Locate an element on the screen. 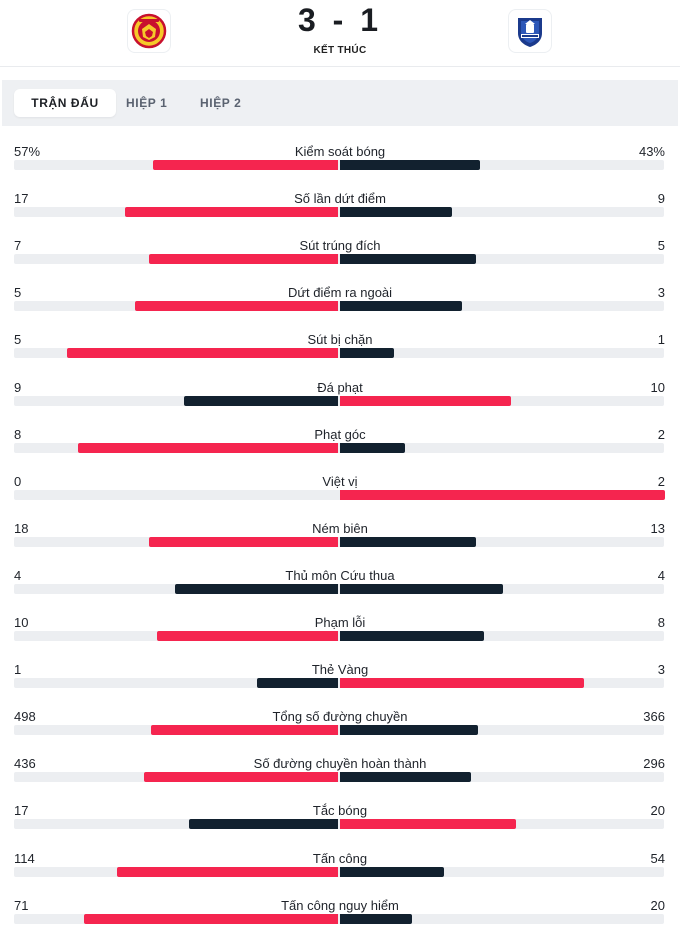  tab-match: TRẬN ĐẤU is located at coordinates (65, 103).